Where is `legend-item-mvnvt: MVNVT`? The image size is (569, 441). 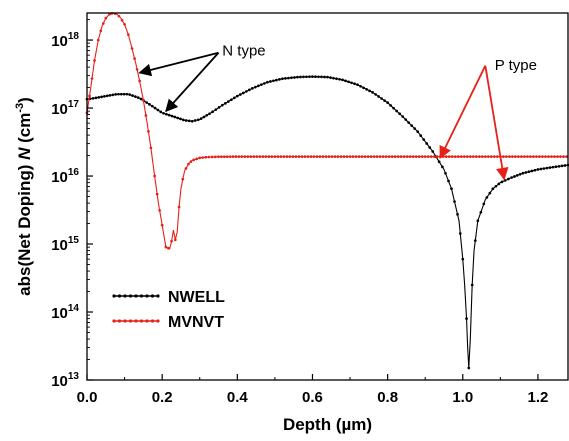
legend-item-mvnvt: MVNVT is located at coordinates (168, 322).